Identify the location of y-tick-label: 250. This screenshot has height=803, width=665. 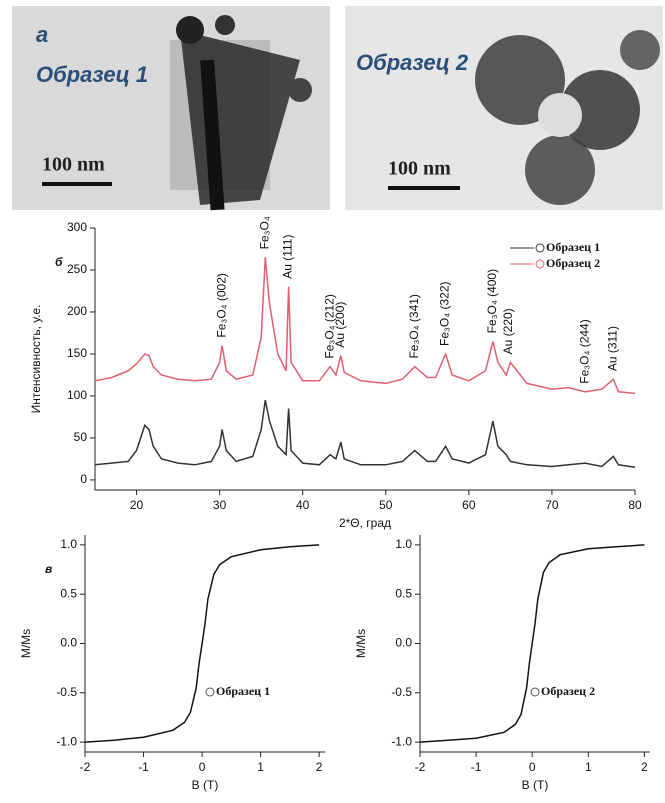
(77, 269).